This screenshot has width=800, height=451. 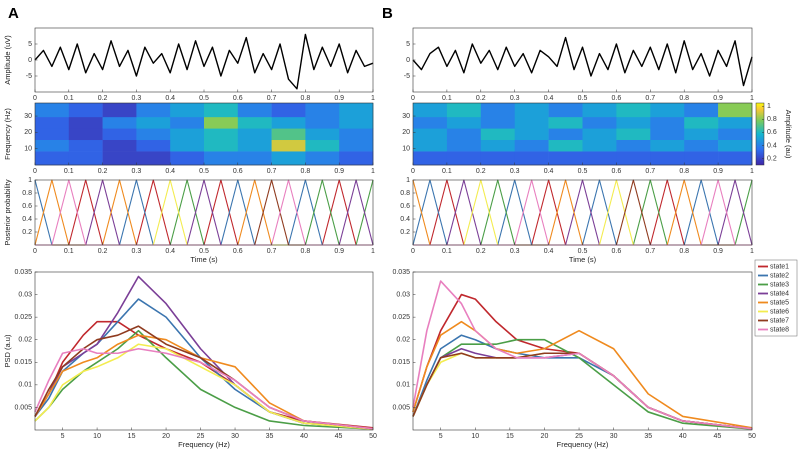 What do you see at coordinates (779, 284) in the screenshot?
I see `legend-label: state3` at bounding box center [779, 284].